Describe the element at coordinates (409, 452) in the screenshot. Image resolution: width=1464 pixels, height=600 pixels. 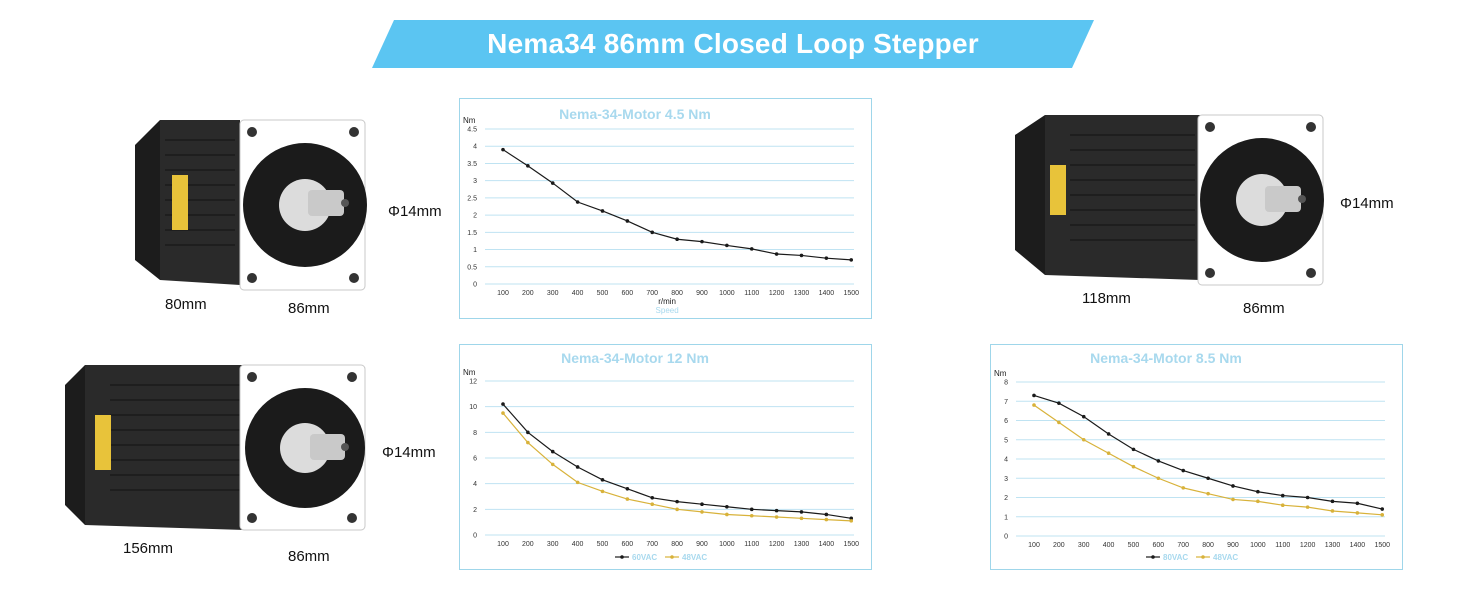
I see `motor-3-shaft-label: Φ14mm` at that location.